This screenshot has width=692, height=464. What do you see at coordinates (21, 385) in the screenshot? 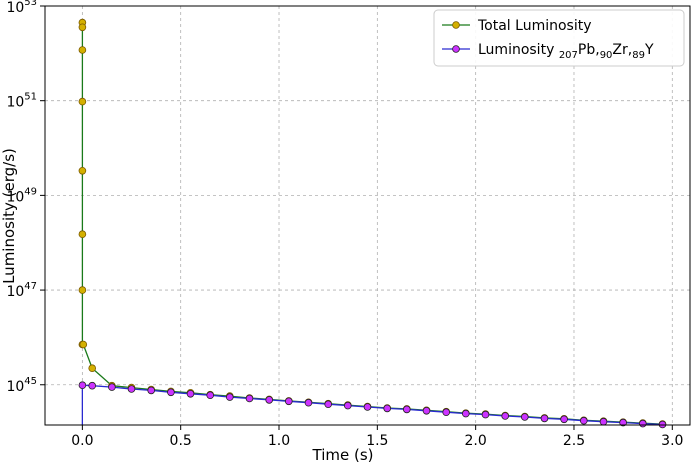
I see `y-tick-label: 1045` at bounding box center [21, 385].